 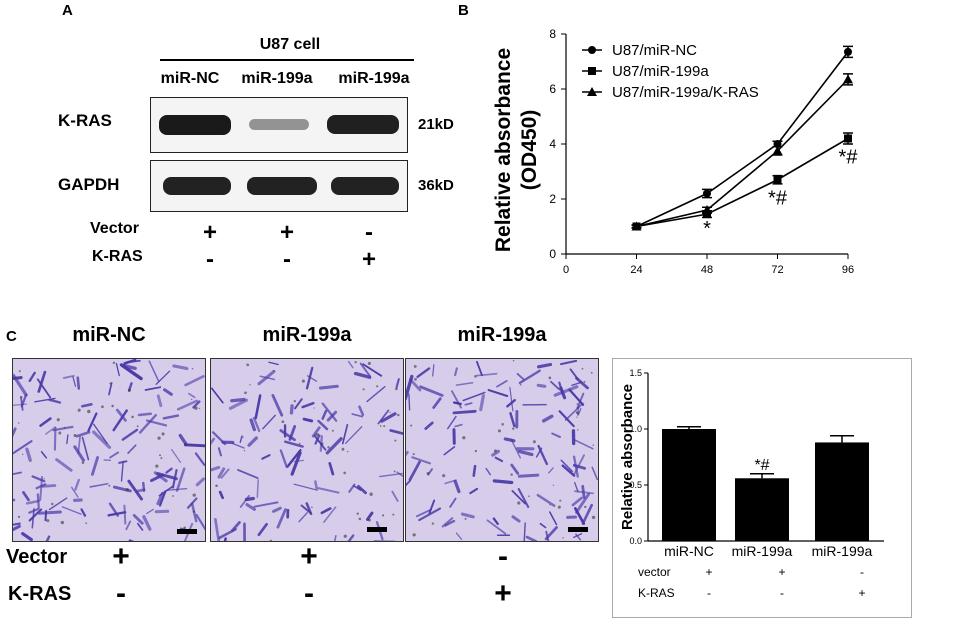 I want to click on bar, so click(x=689, y=485).